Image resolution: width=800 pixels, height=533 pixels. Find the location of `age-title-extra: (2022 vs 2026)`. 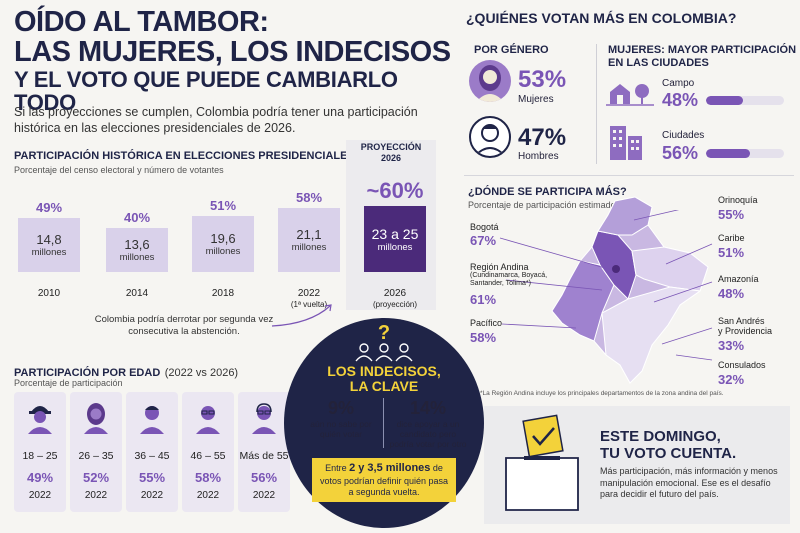

age-title-extra: (2022 vs 2026) is located at coordinates (201, 373).